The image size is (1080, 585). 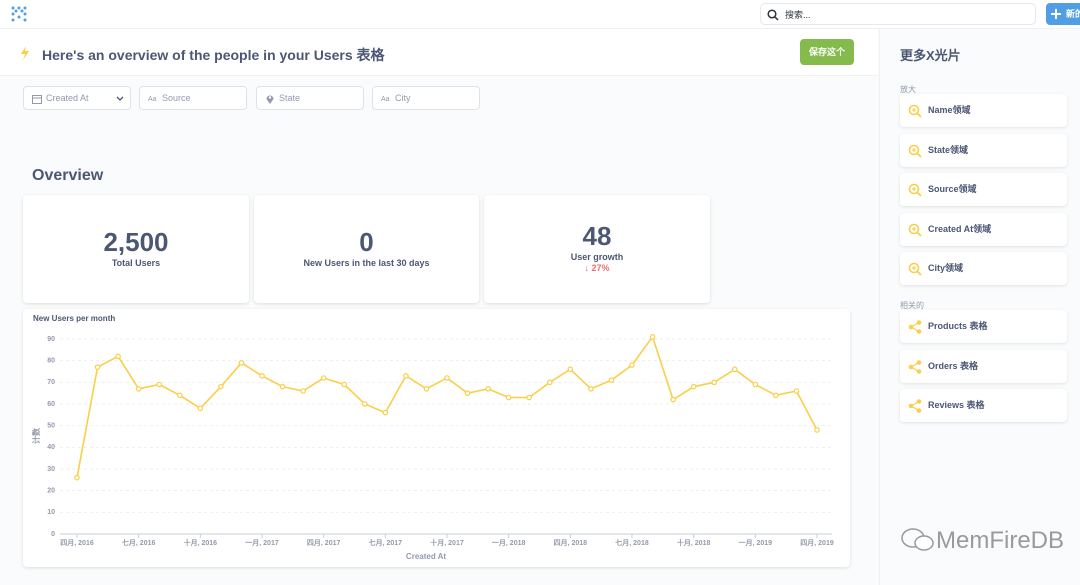 What do you see at coordinates (756, 543) in the screenshot?
I see `x-tick-label: 一月, 2019` at bounding box center [756, 543].